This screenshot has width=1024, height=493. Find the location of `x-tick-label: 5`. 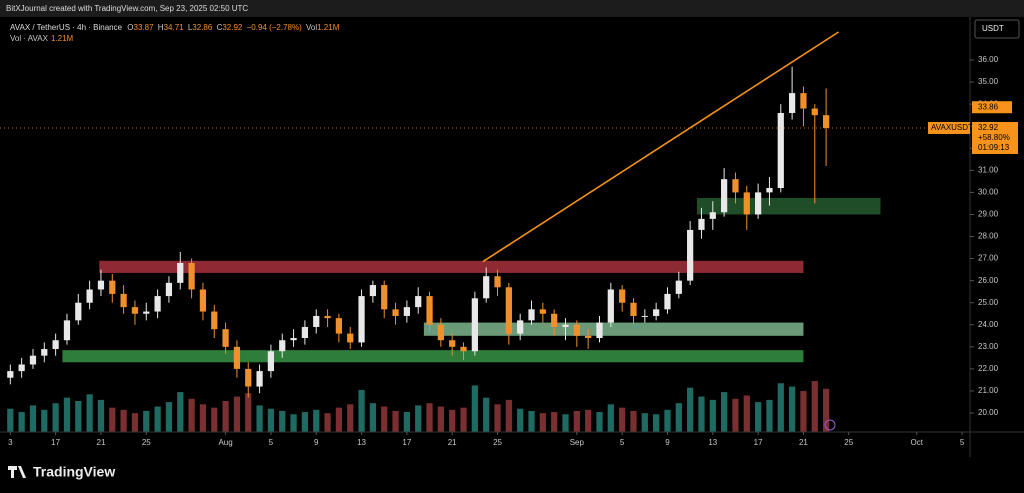

x-tick-label: 5 is located at coordinates (622, 442).